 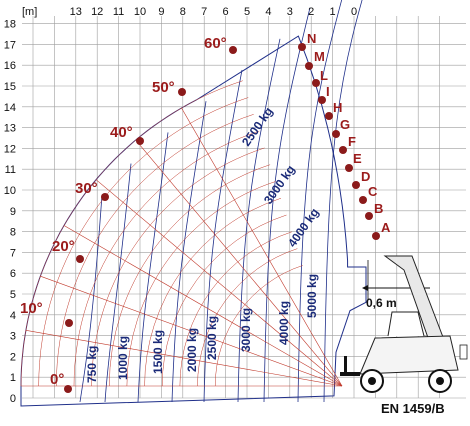 I want to click on load-zone-label: 2000 kg, so click(x=192, y=350).